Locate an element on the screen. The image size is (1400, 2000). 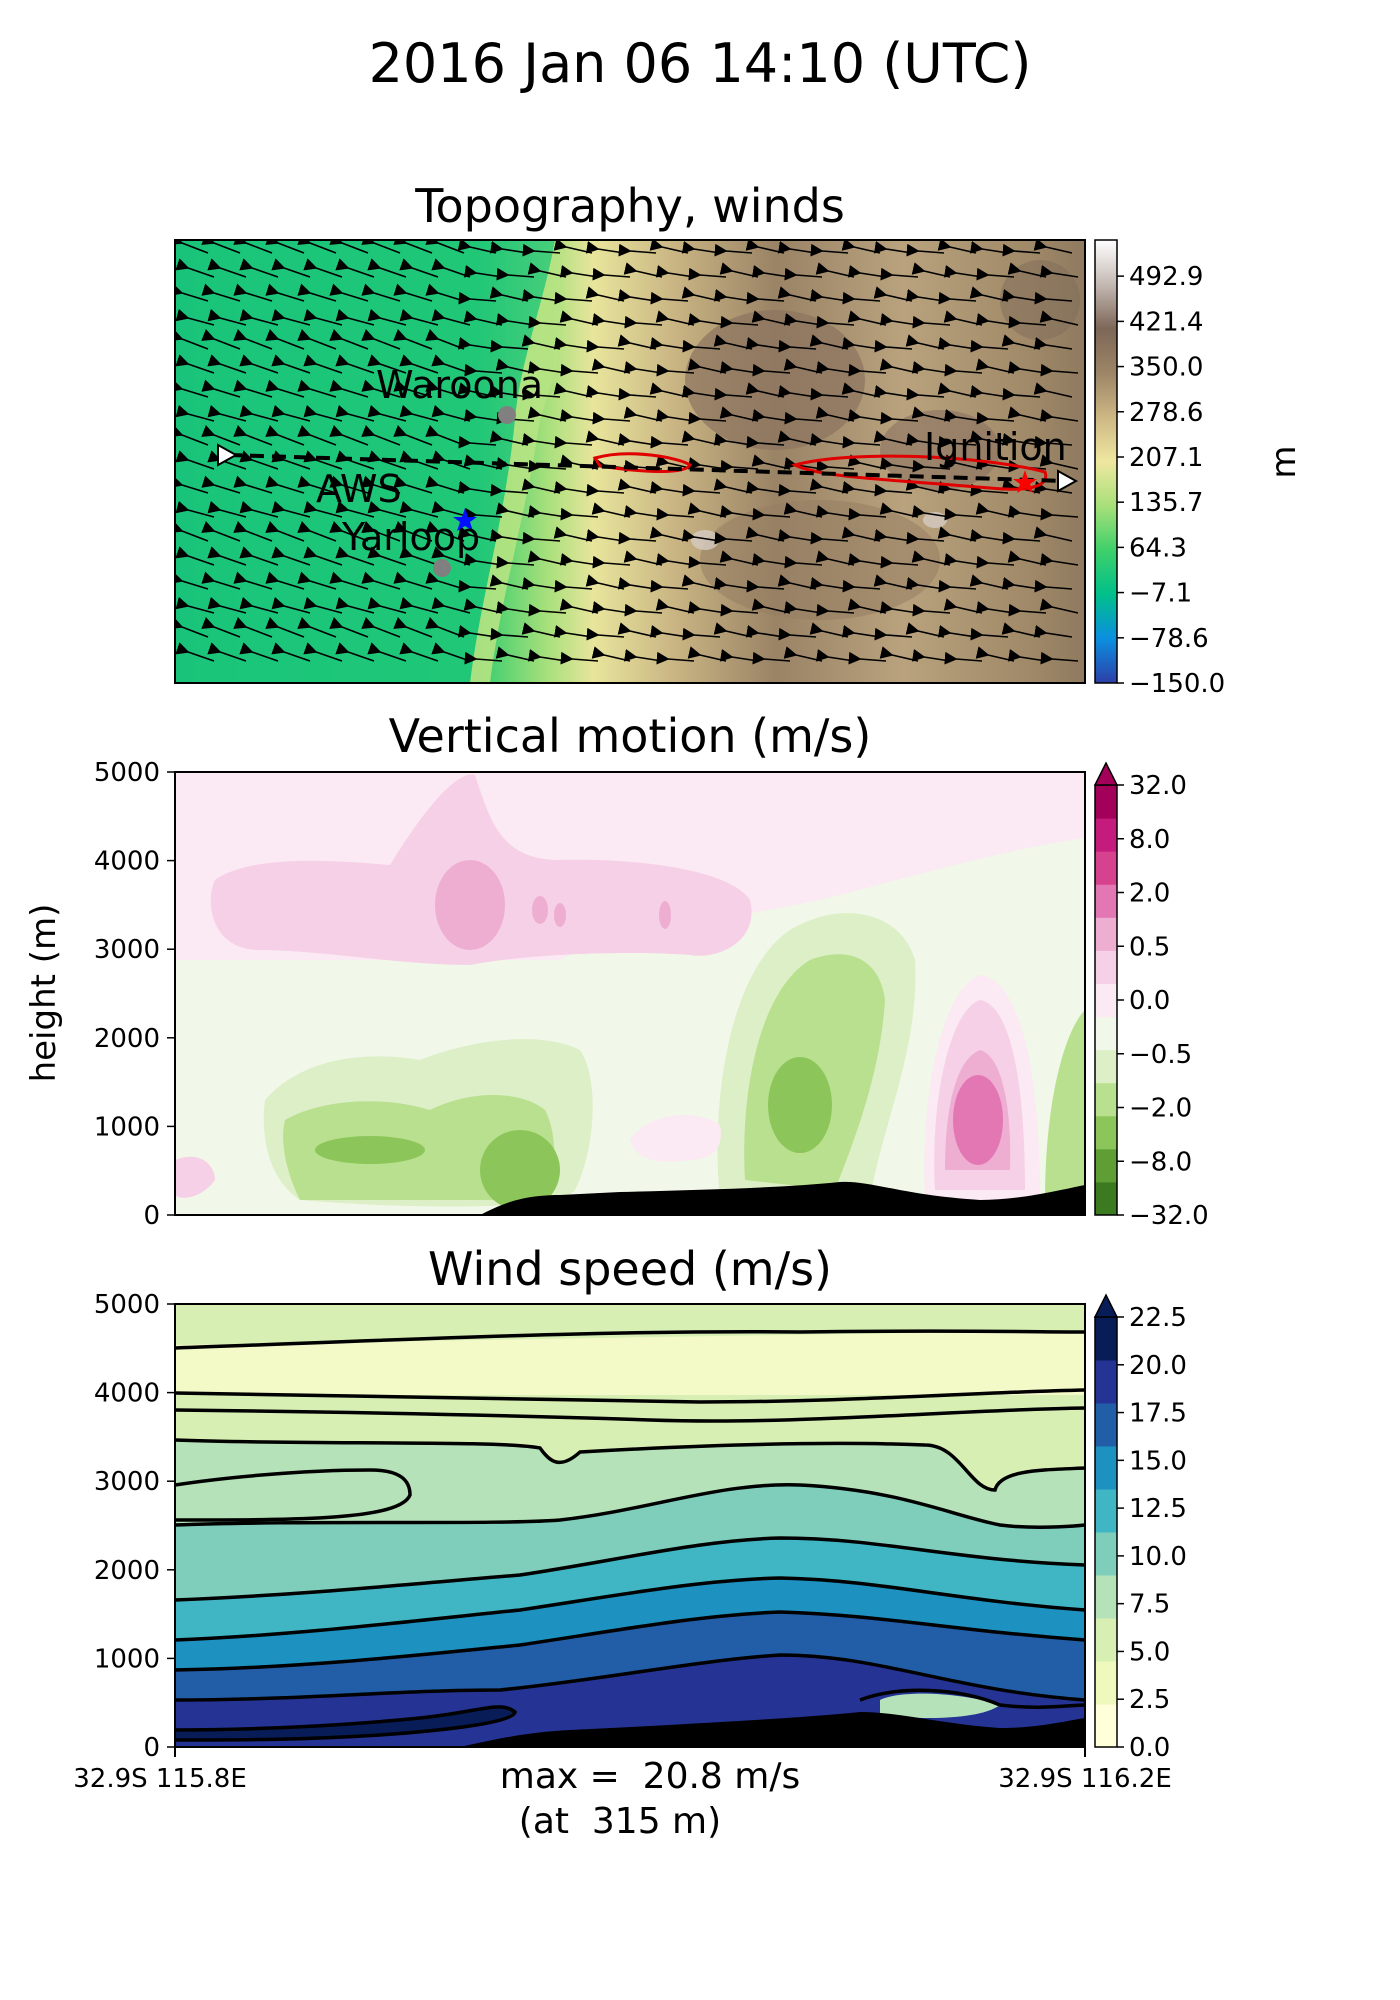
y-tick-label: 3000 is located at coordinates (127, 1482).